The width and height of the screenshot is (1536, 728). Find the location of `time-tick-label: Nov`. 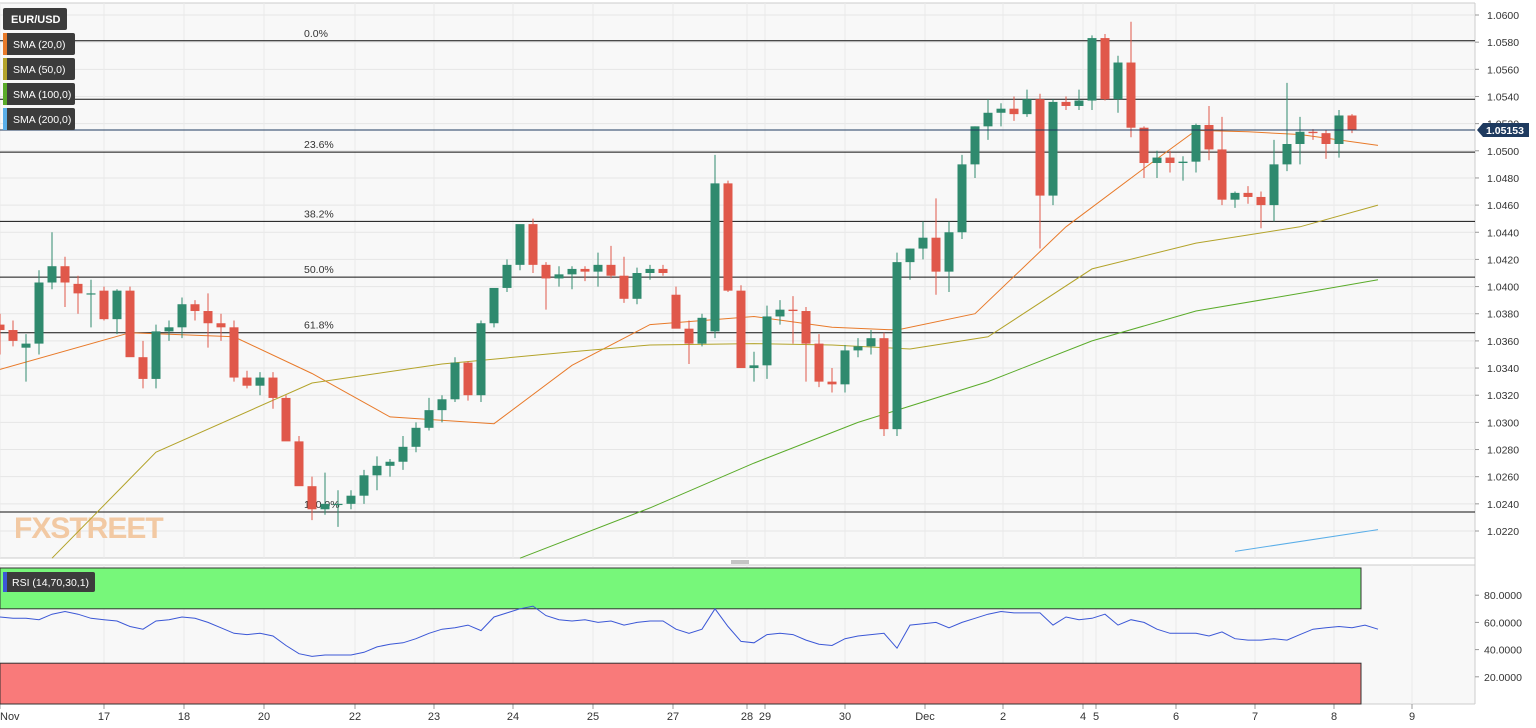

time-tick-label: Nov is located at coordinates (10, 717).